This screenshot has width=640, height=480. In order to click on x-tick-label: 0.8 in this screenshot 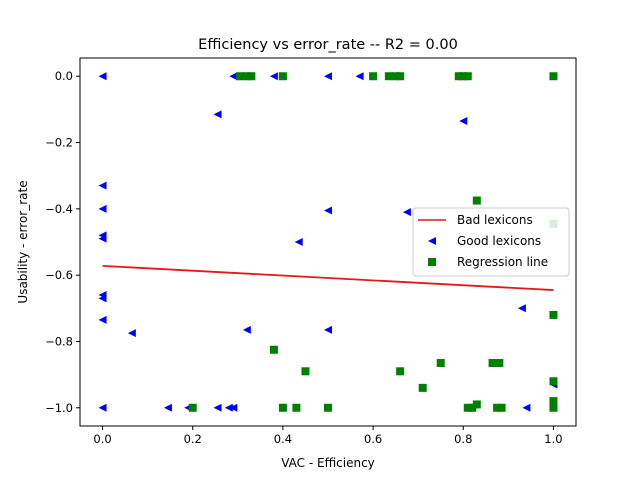, I will do `click(463, 439)`.